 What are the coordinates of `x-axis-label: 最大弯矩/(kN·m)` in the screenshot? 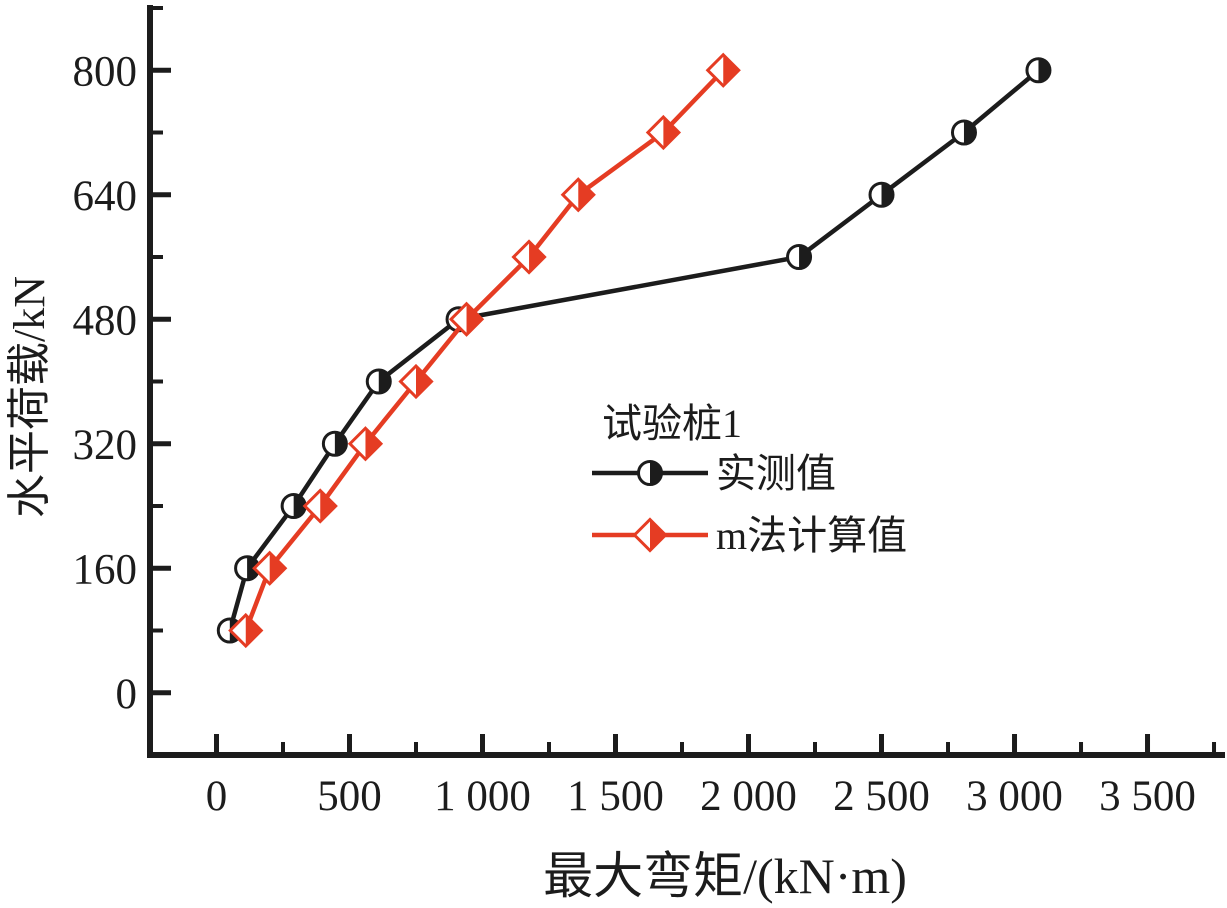 It's located at (725, 876).